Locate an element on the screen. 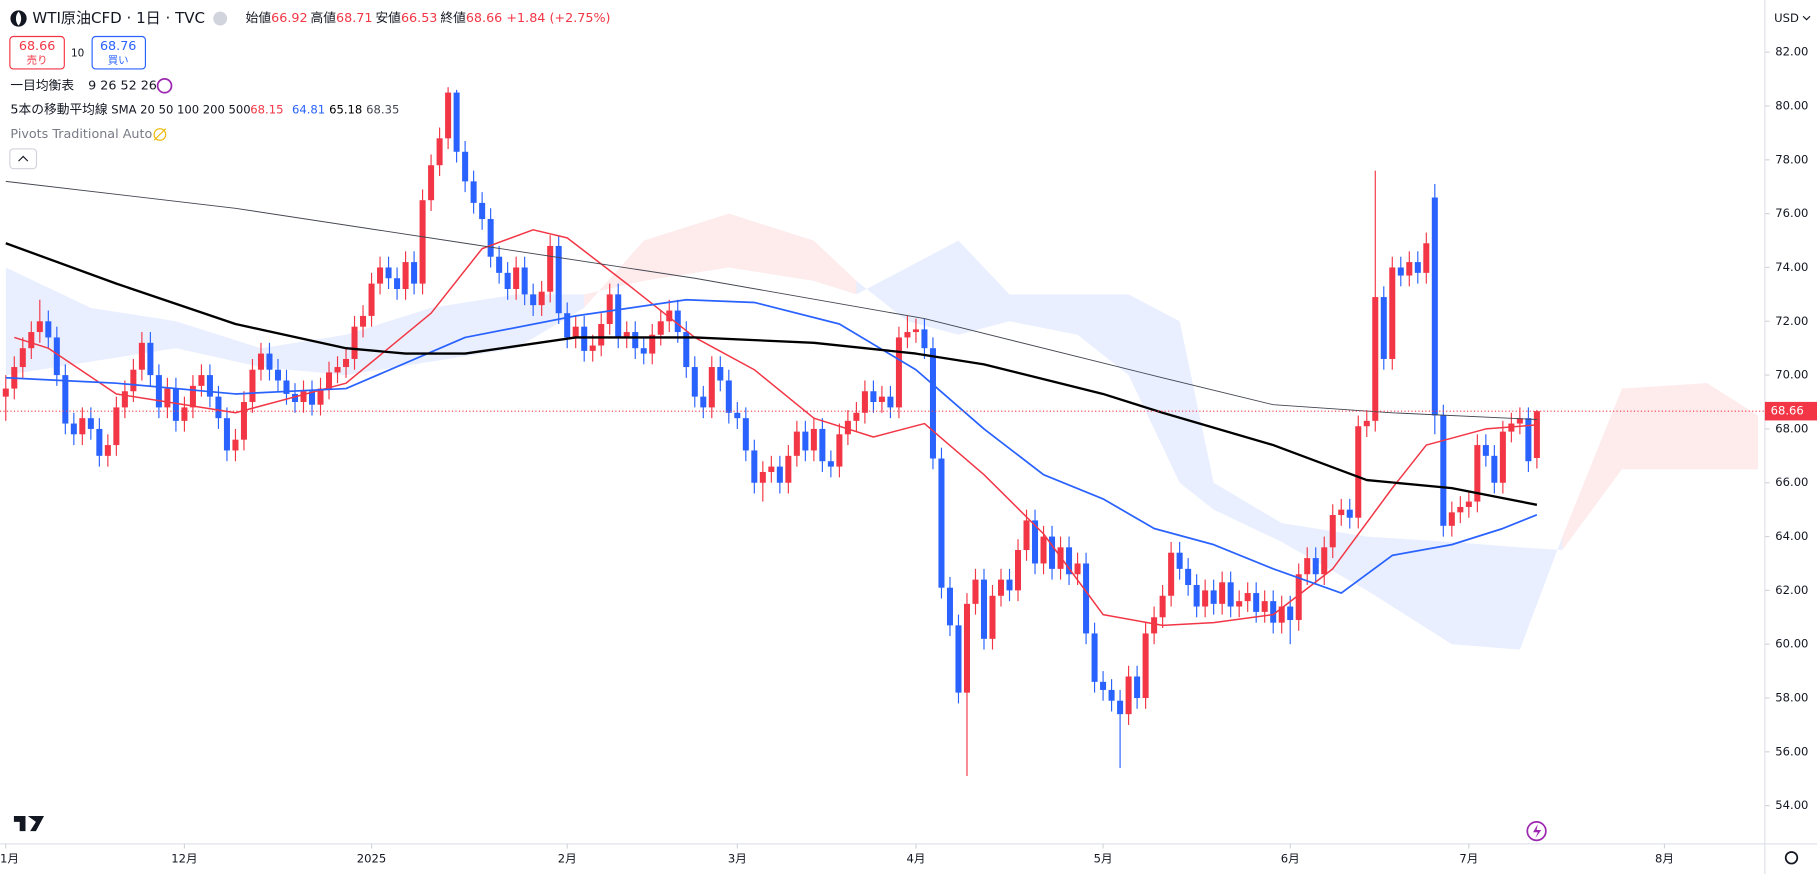 The width and height of the screenshot is (1817, 874). indicator-icon is located at coordinates (164, 85).